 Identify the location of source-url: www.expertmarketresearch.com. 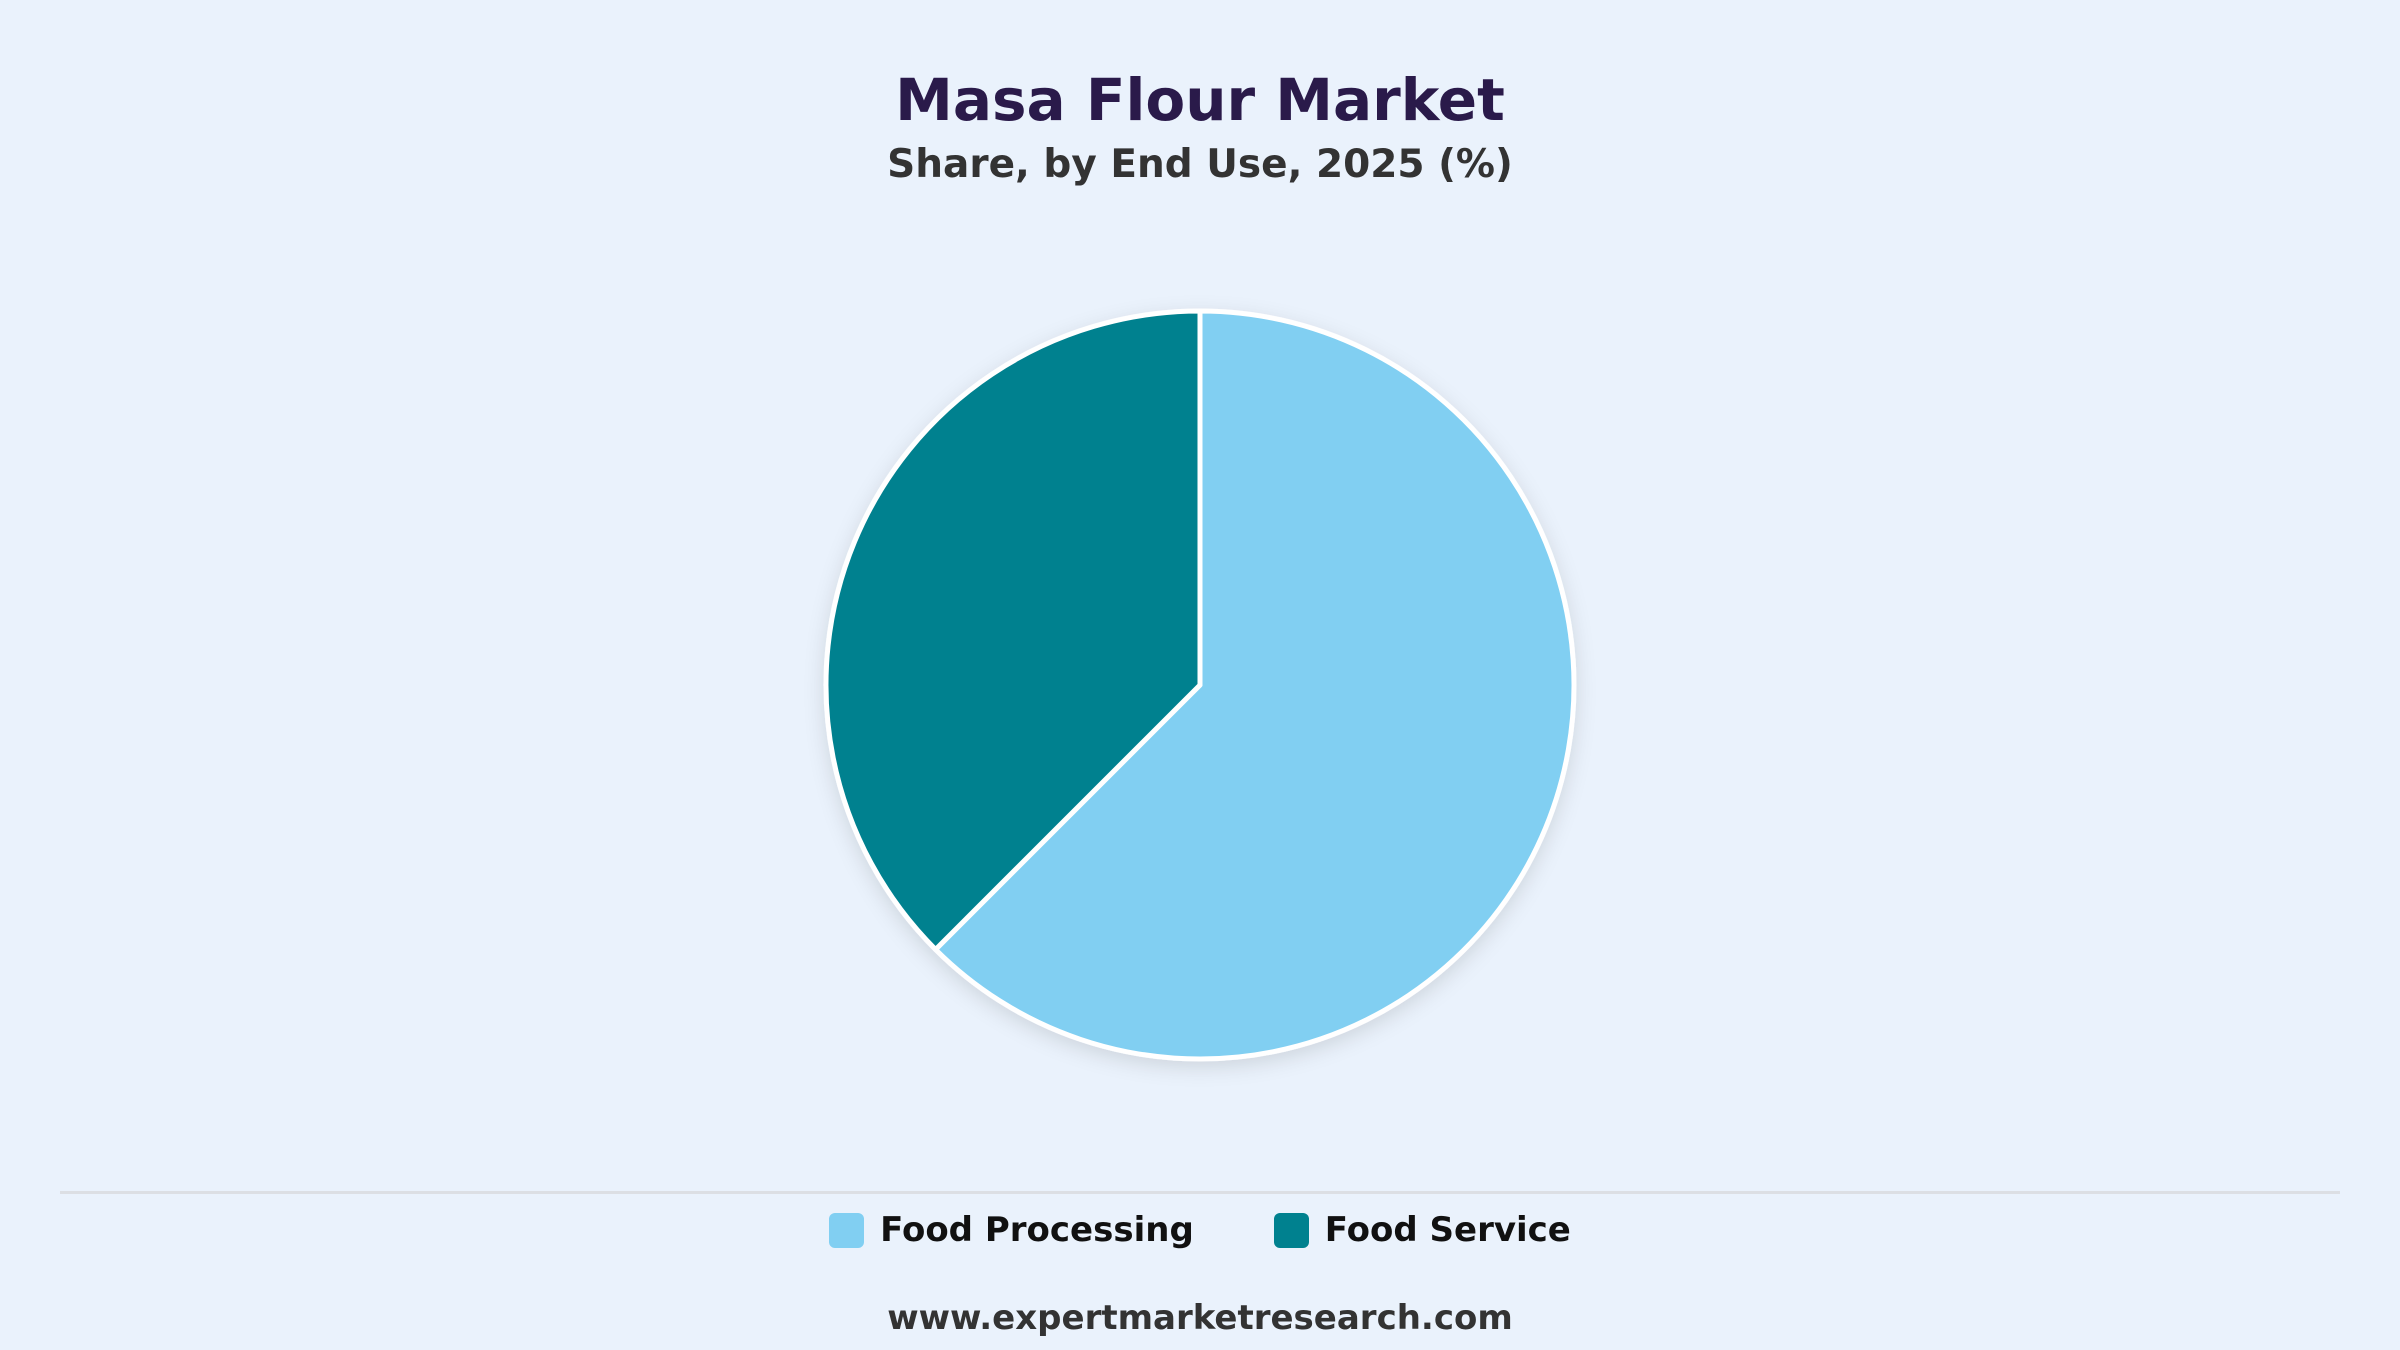
(1200, 1318).